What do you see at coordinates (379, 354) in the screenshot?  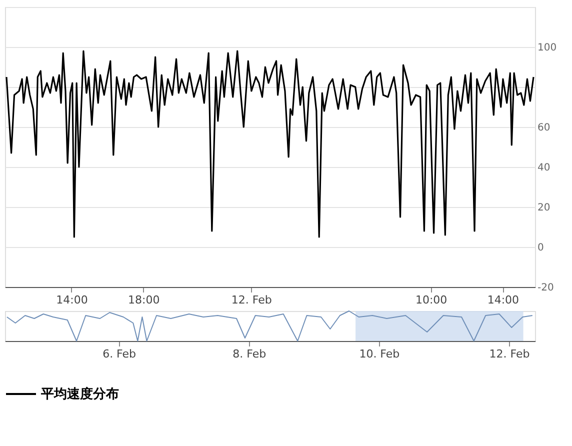 I see `x-tick-label: 10. Feb` at bounding box center [379, 354].